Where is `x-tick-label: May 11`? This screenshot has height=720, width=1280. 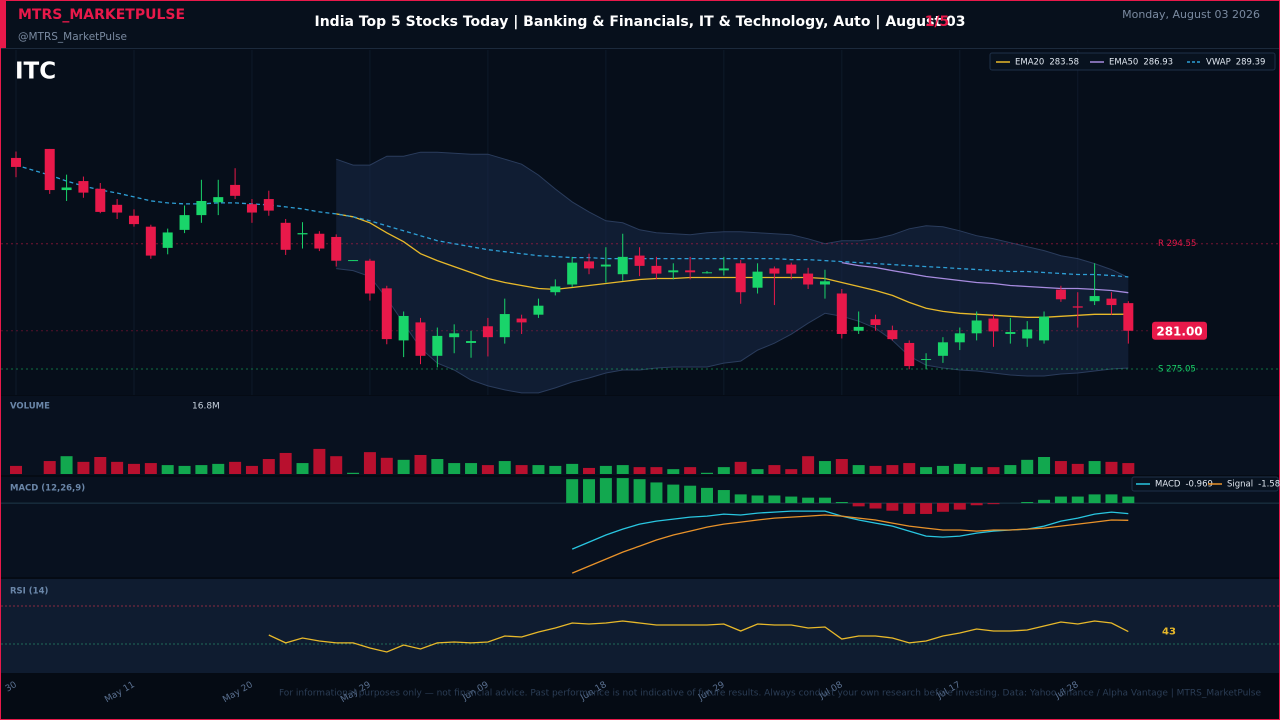
x-tick-label: May 11 is located at coordinates (120, 692).